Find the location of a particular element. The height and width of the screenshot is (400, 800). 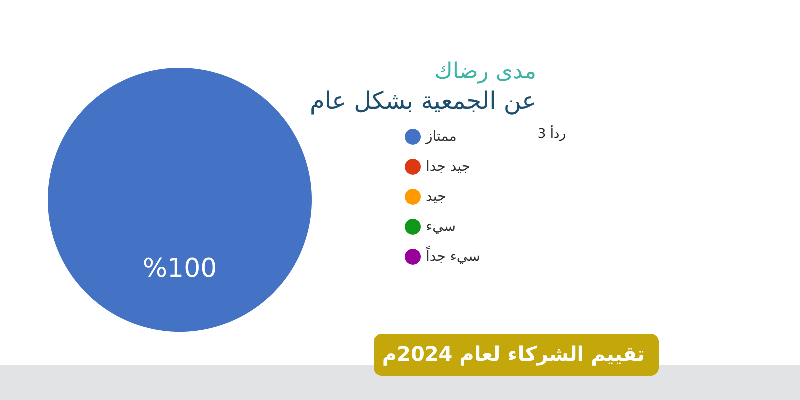

chart-title: مدى رضاك is located at coordinates (485, 72).